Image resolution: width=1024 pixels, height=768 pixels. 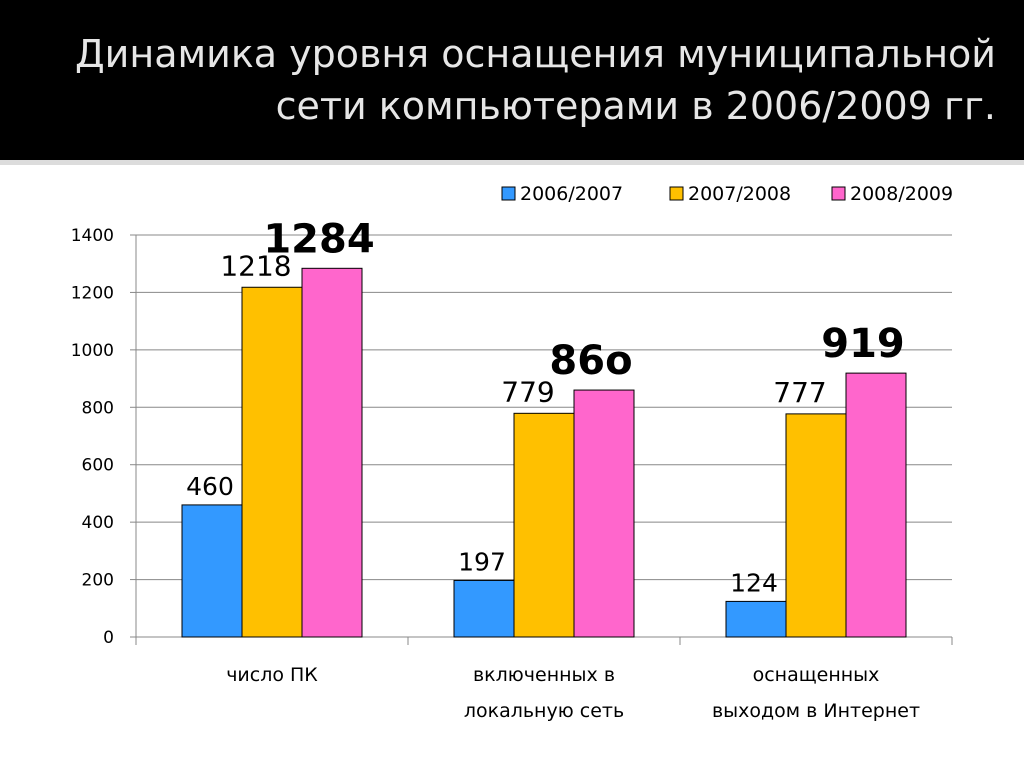 What do you see at coordinates (571, 194) in the screenshot?
I see `legend-label: 2006/2007` at bounding box center [571, 194].